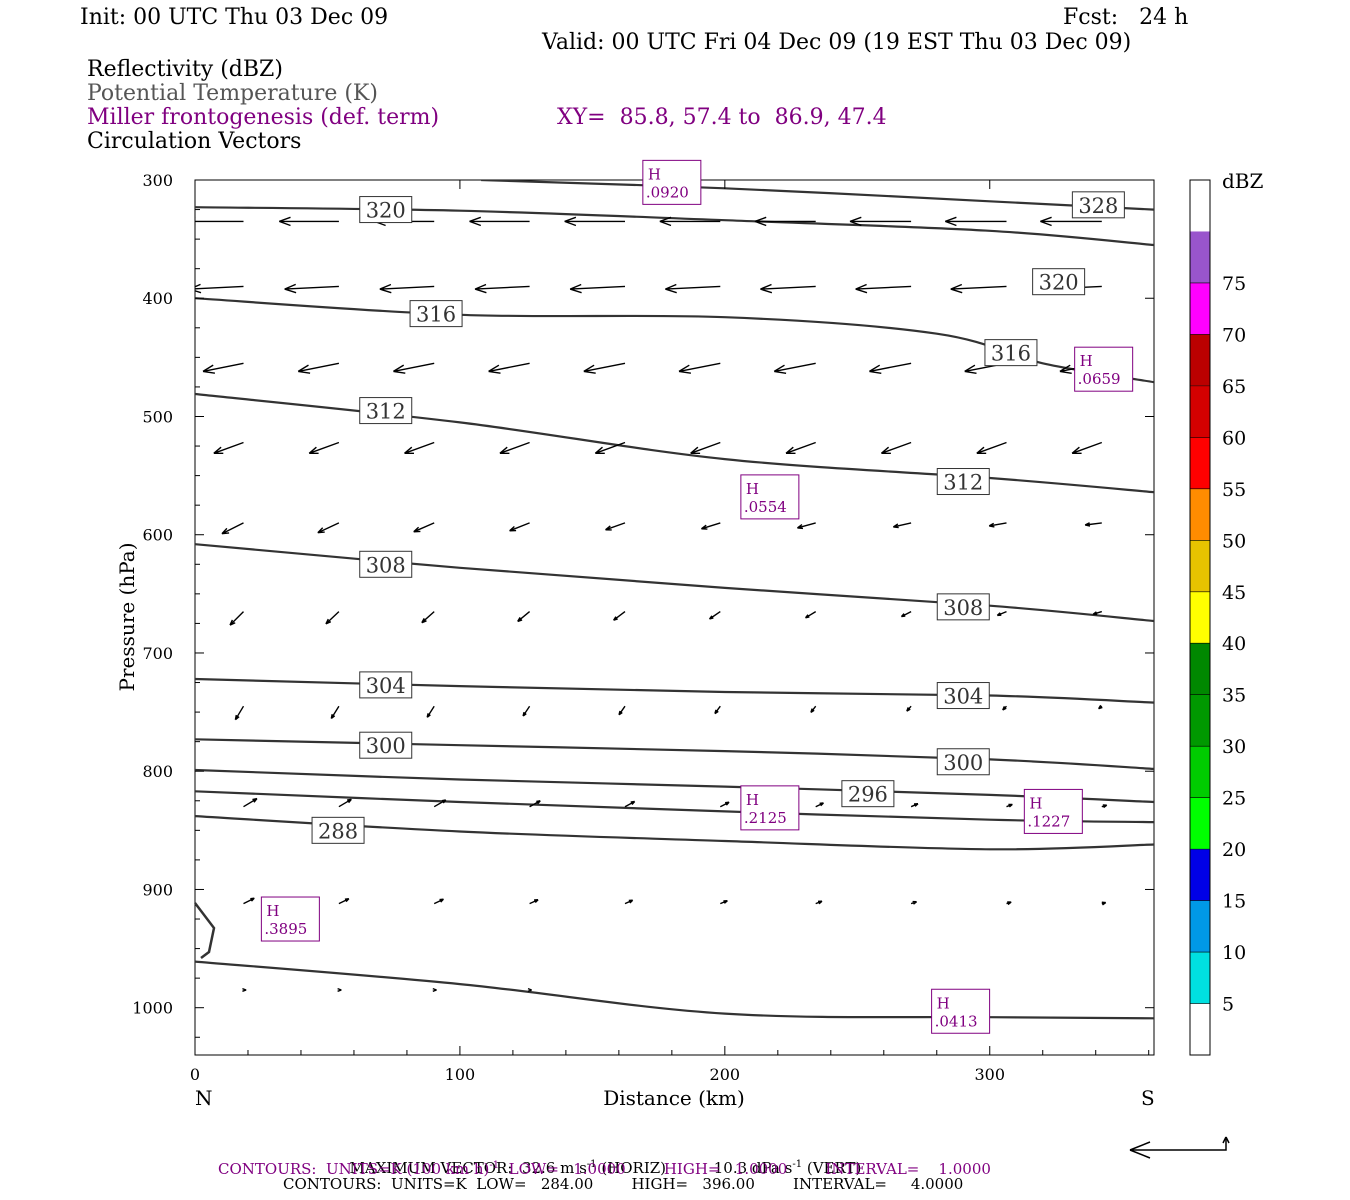  Describe the element at coordinates (1234, 747) in the screenshot. I see `colorbar-label: 30` at that location.